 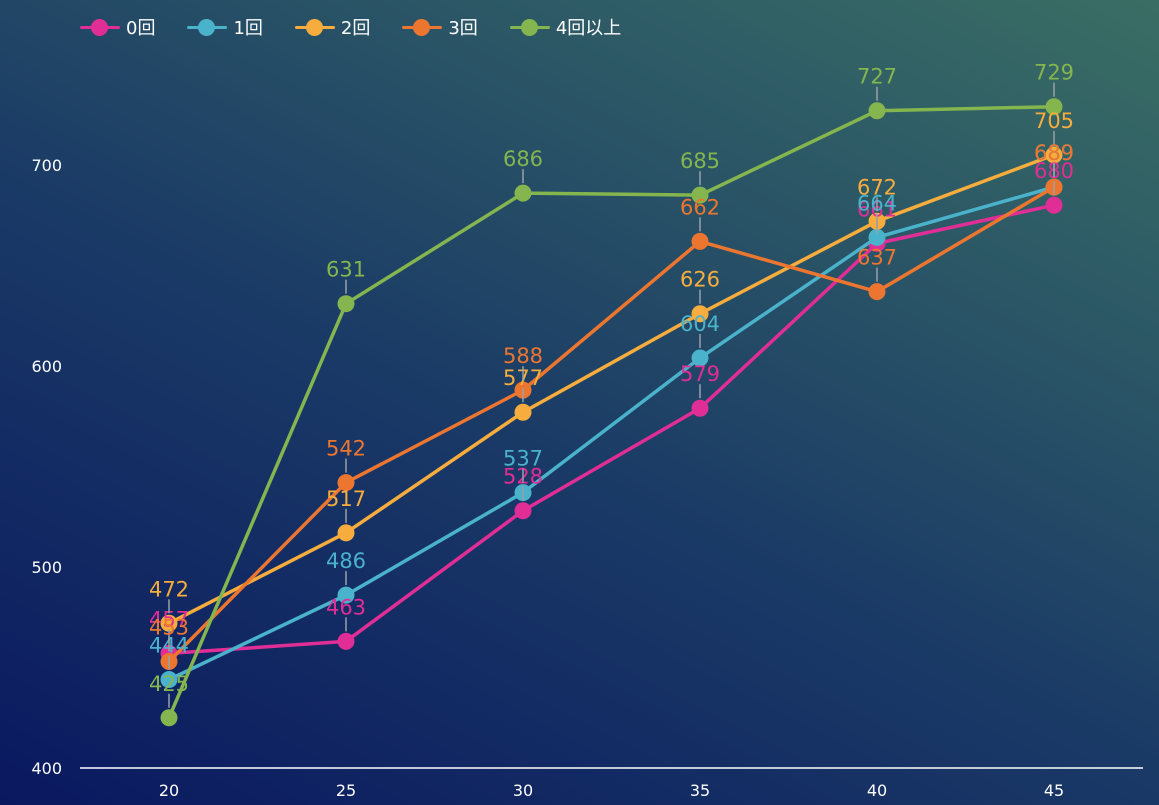 I want to click on data-label: 705, so click(x=1054, y=121).